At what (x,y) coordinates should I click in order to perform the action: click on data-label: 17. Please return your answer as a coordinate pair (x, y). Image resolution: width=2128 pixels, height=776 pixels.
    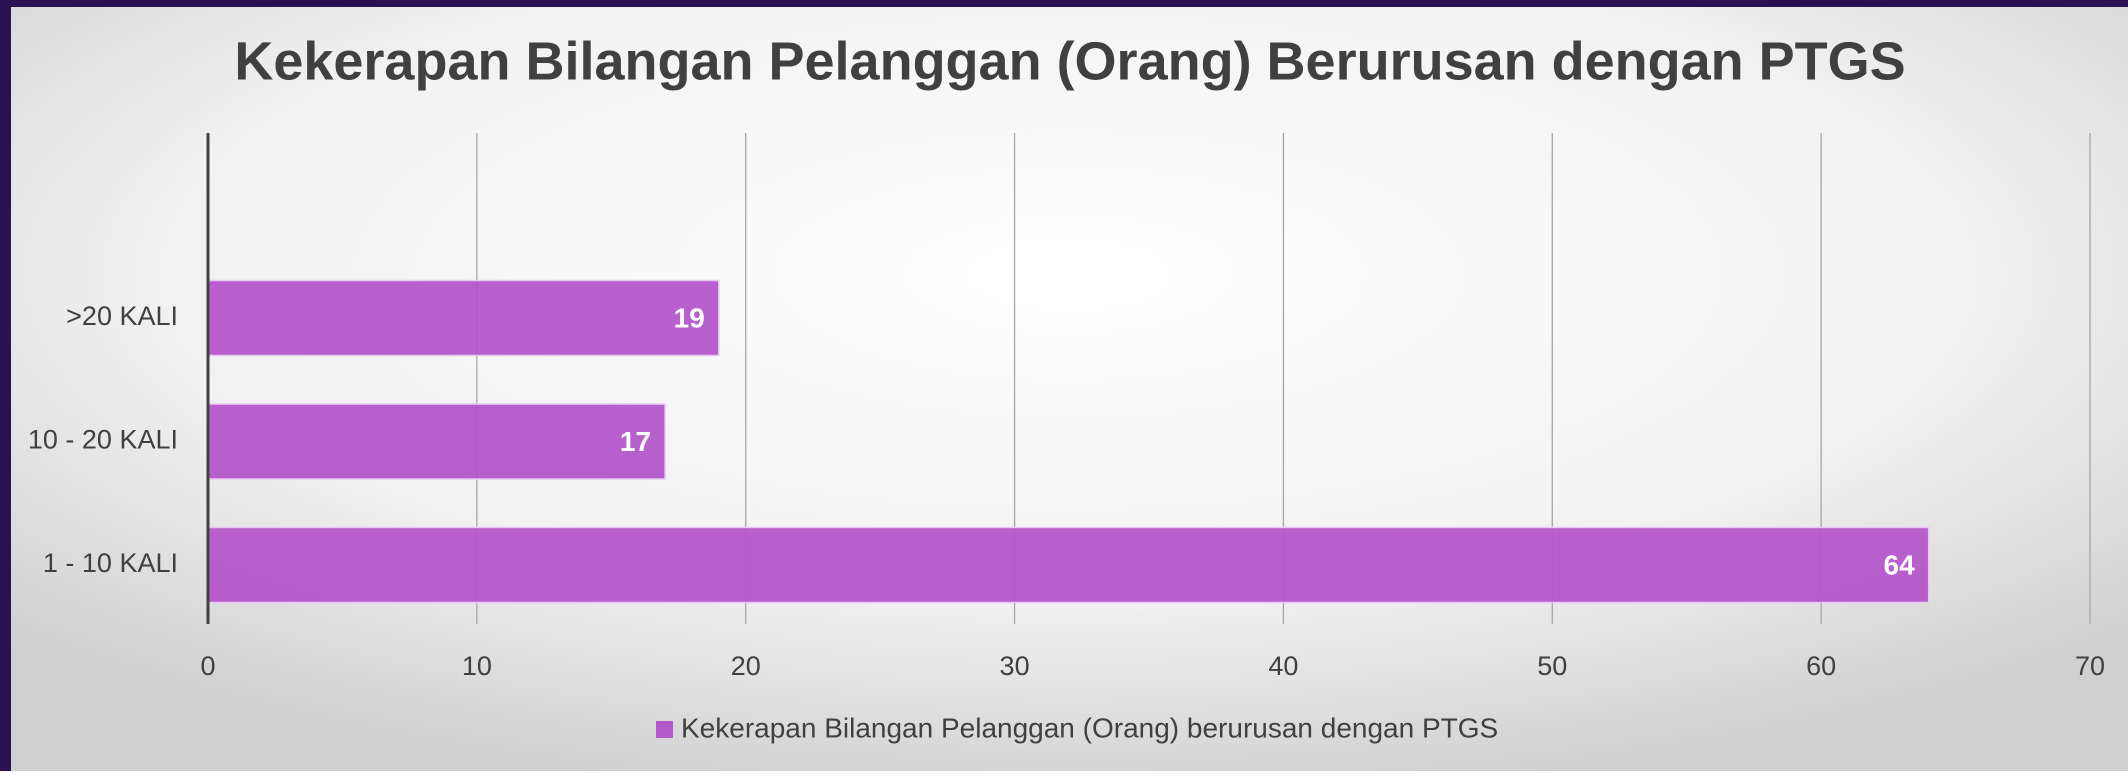
    Looking at the image, I should click on (635, 441).